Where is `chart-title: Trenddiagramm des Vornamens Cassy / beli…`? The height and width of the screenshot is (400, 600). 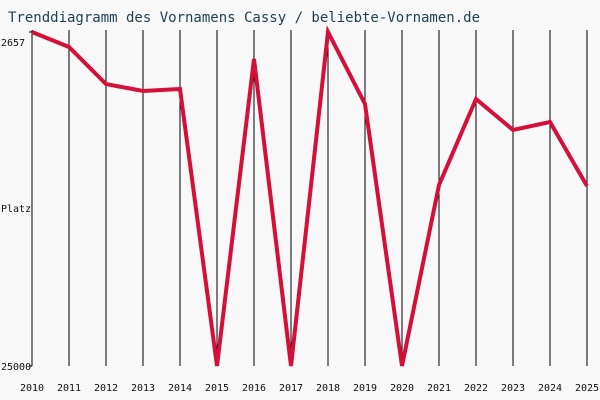 chart-title: Trenddiagramm des Vornamens Cassy / beli… is located at coordinates (244, 18).